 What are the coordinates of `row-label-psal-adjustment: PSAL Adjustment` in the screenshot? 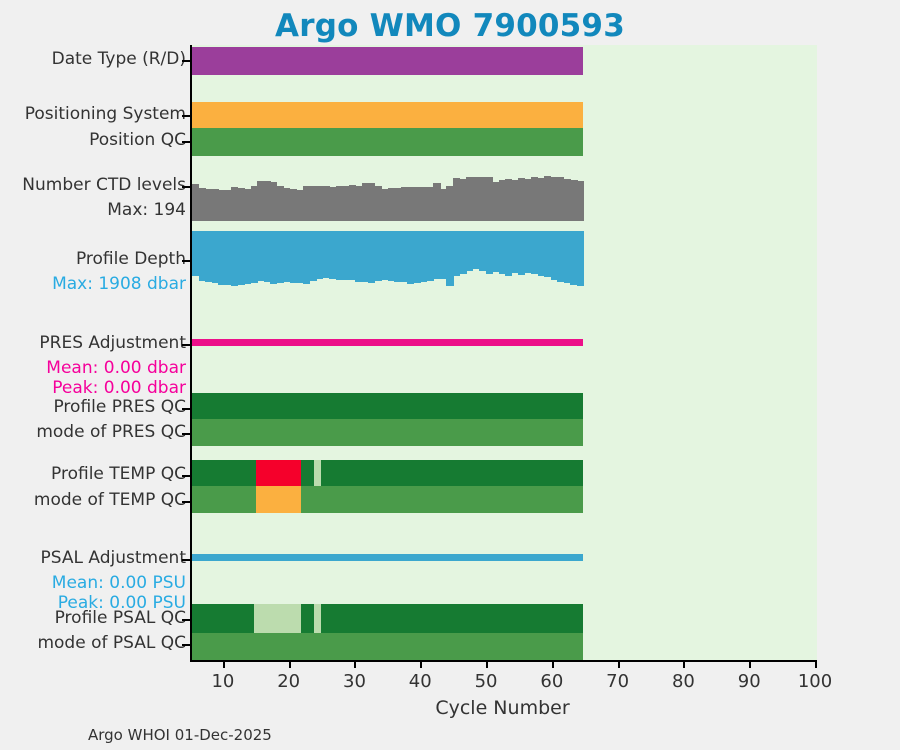 It's located at (113, 558).